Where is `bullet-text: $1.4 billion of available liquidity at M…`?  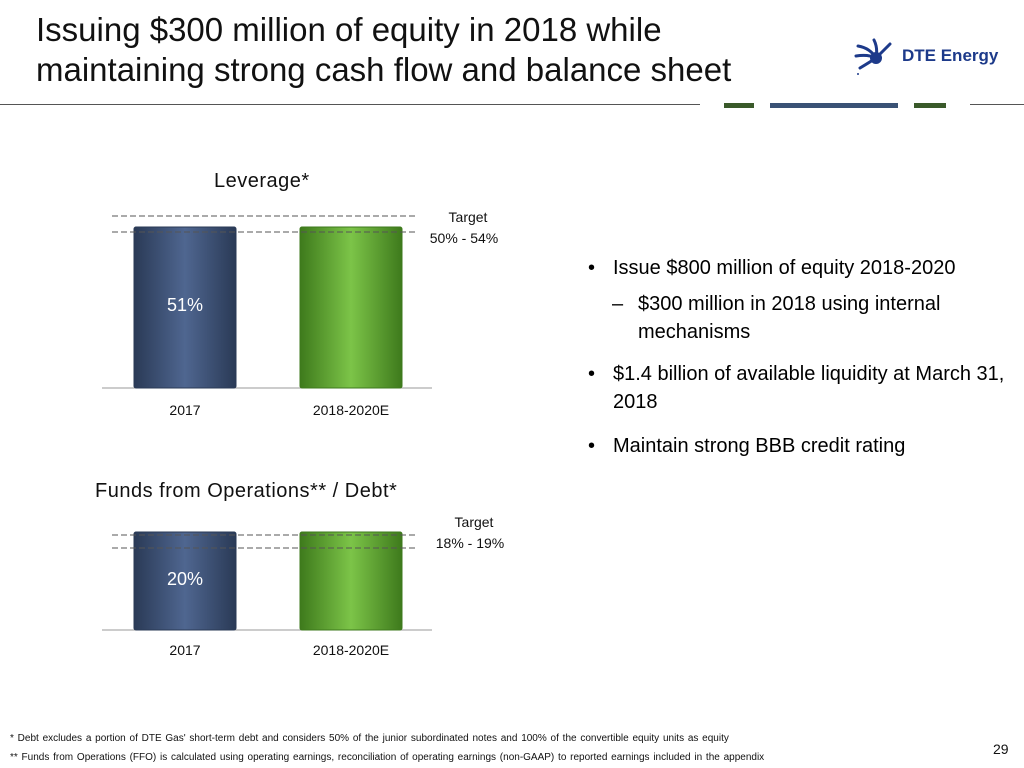
bullet-text: $1.4 billion of available liquidity at M… is located at coordinates (809, 388).